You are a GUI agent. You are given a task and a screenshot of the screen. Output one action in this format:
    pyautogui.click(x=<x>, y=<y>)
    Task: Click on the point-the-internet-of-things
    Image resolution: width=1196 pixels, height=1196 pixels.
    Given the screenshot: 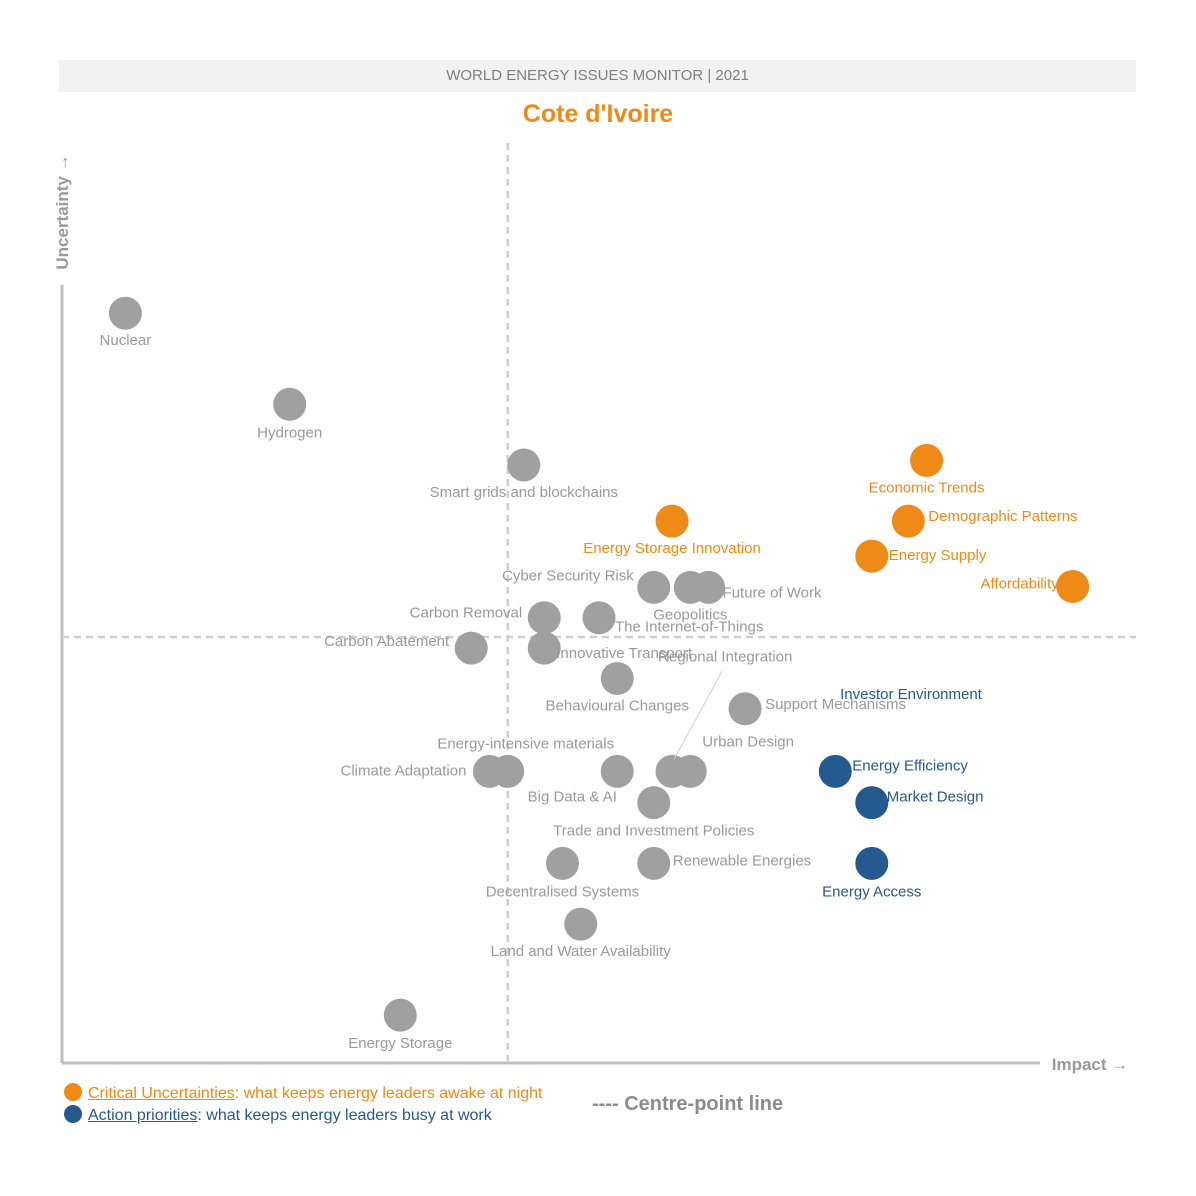 What is the action you would take?
    pyautogui.click(x=599, y=618)
    